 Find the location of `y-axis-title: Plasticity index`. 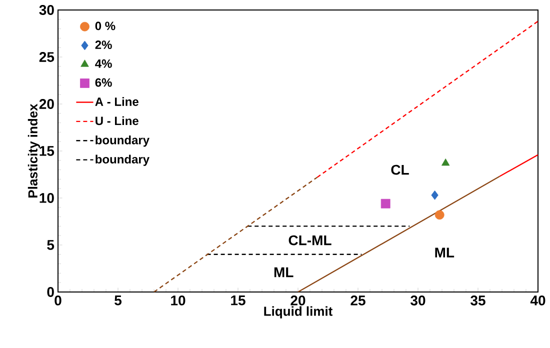

y-axis-title: Plasticity index is located at coordinates (34, 151).